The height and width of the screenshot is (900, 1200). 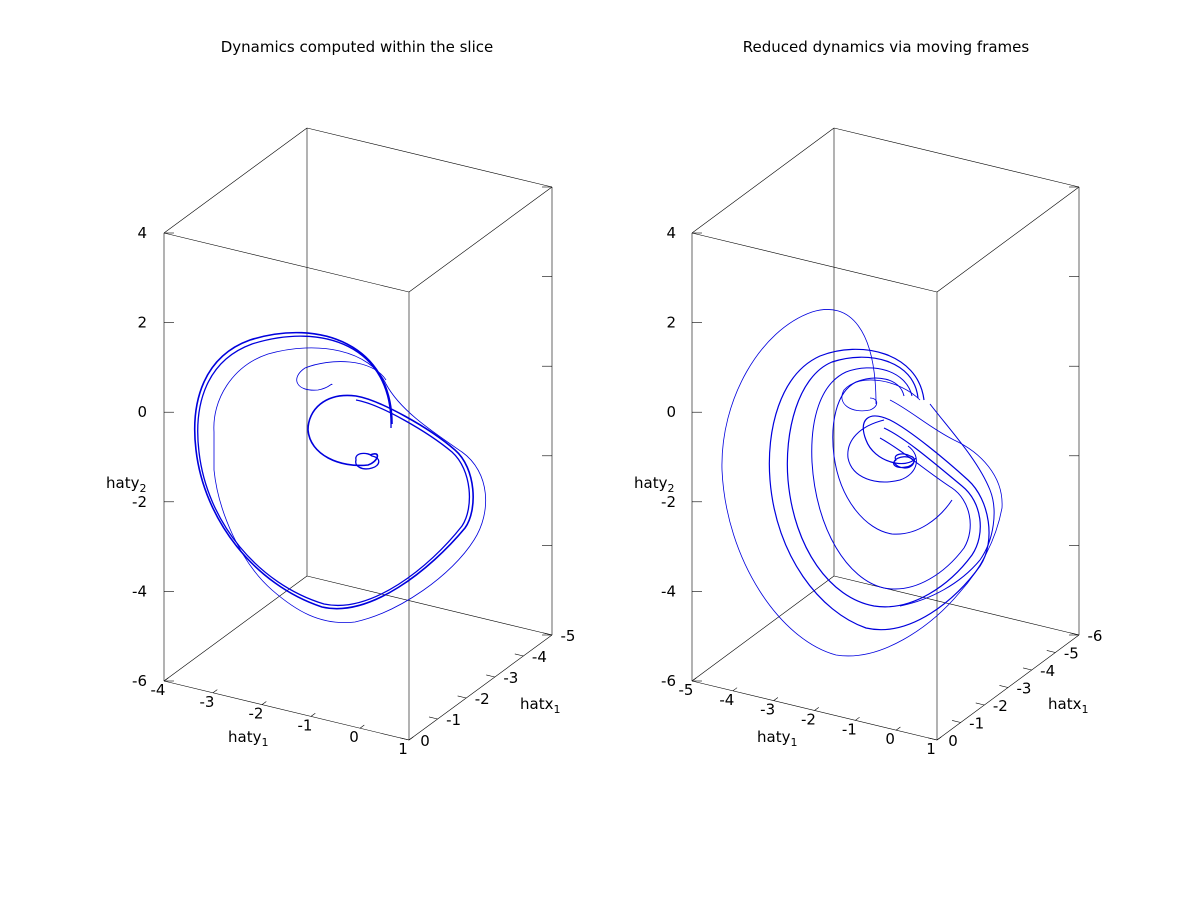 I want to click on chart-title: Reduced dynamics via moving frames, so click(x=886, y=47).